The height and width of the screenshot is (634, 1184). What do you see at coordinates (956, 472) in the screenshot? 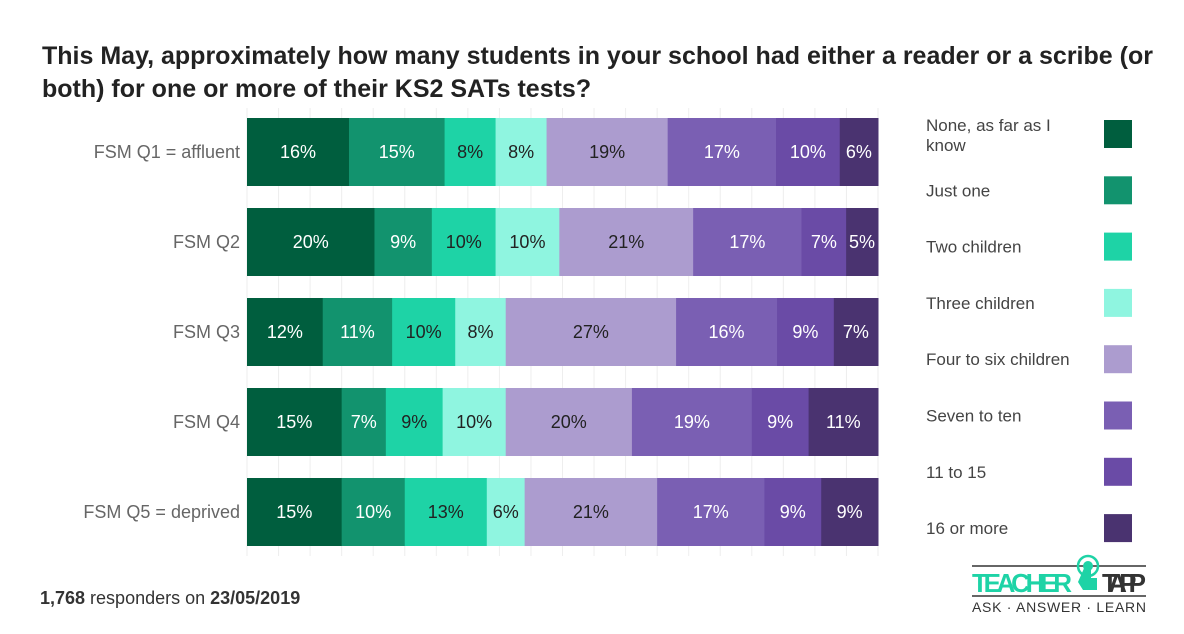
I see `legend-label: 11 to 15` at bounding box center [956, 472].